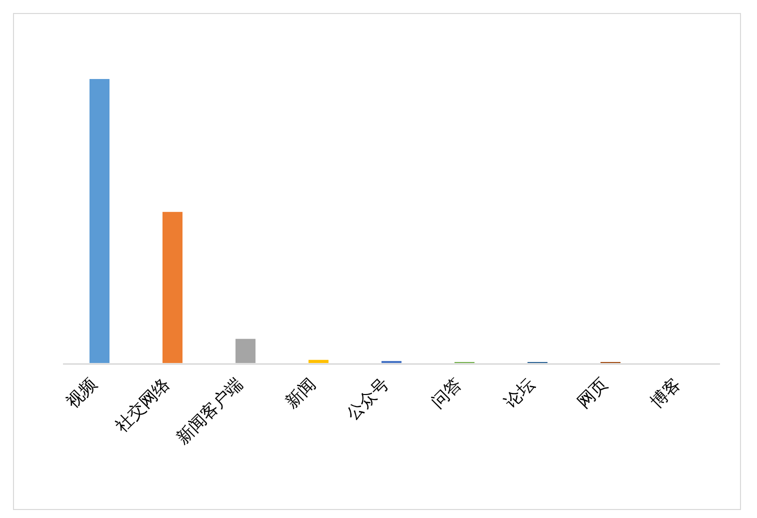 The height and width of the screenshot is (518, 757). What do you see at coordinates (143, 405) in the screenshot?
I see `x-tick-label: 社交网络` at bounding box center [143, 405].